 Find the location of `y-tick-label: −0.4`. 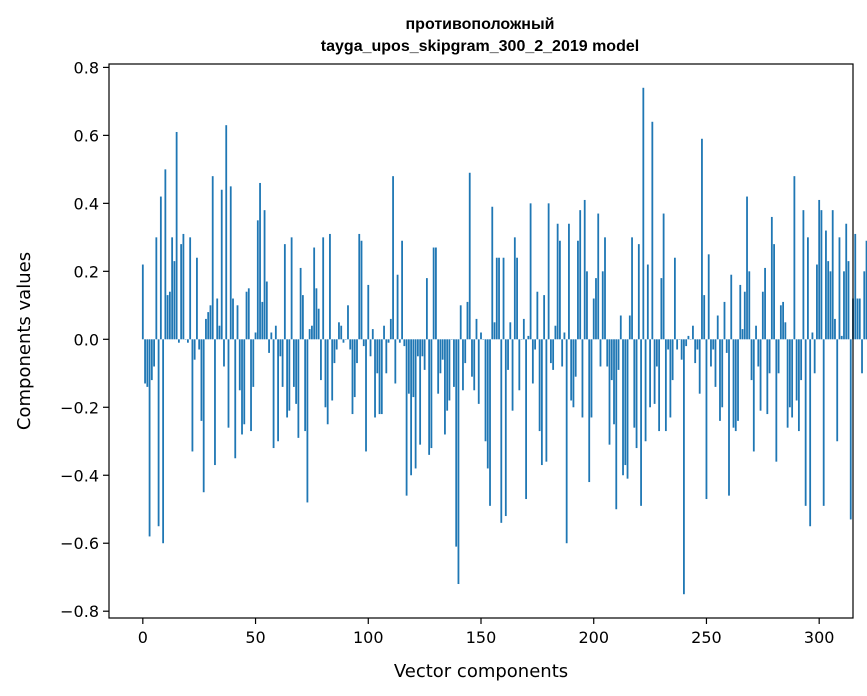

y-tick-label: −0.4 is located at coordinates (79, 475).